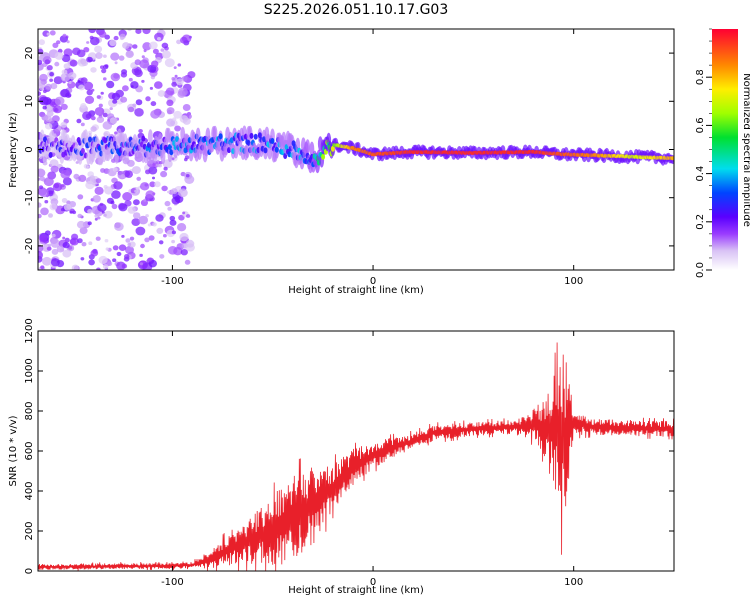  I want to click on x-tick-label: -100, so click(172, 281).